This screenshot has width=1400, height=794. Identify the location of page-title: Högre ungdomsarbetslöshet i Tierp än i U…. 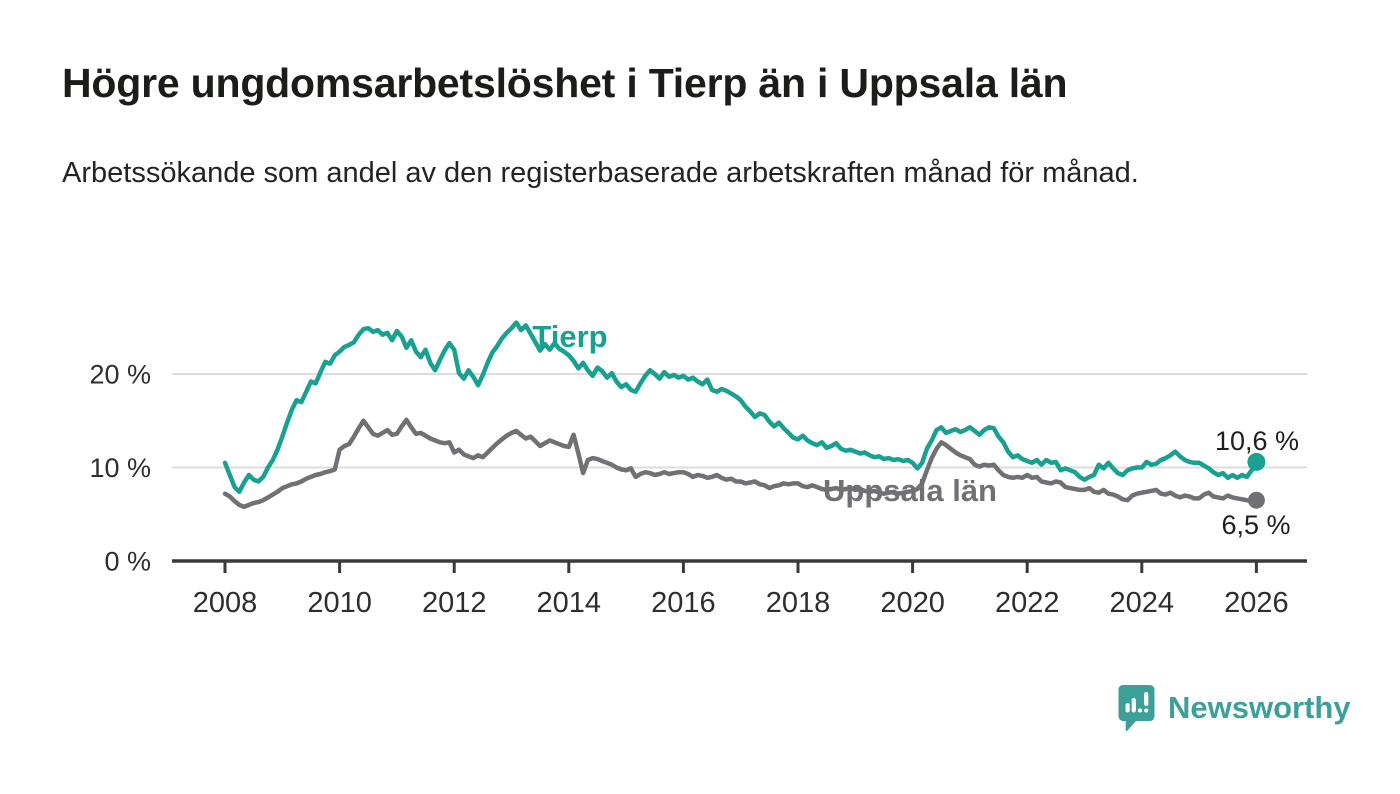
(565, 83).